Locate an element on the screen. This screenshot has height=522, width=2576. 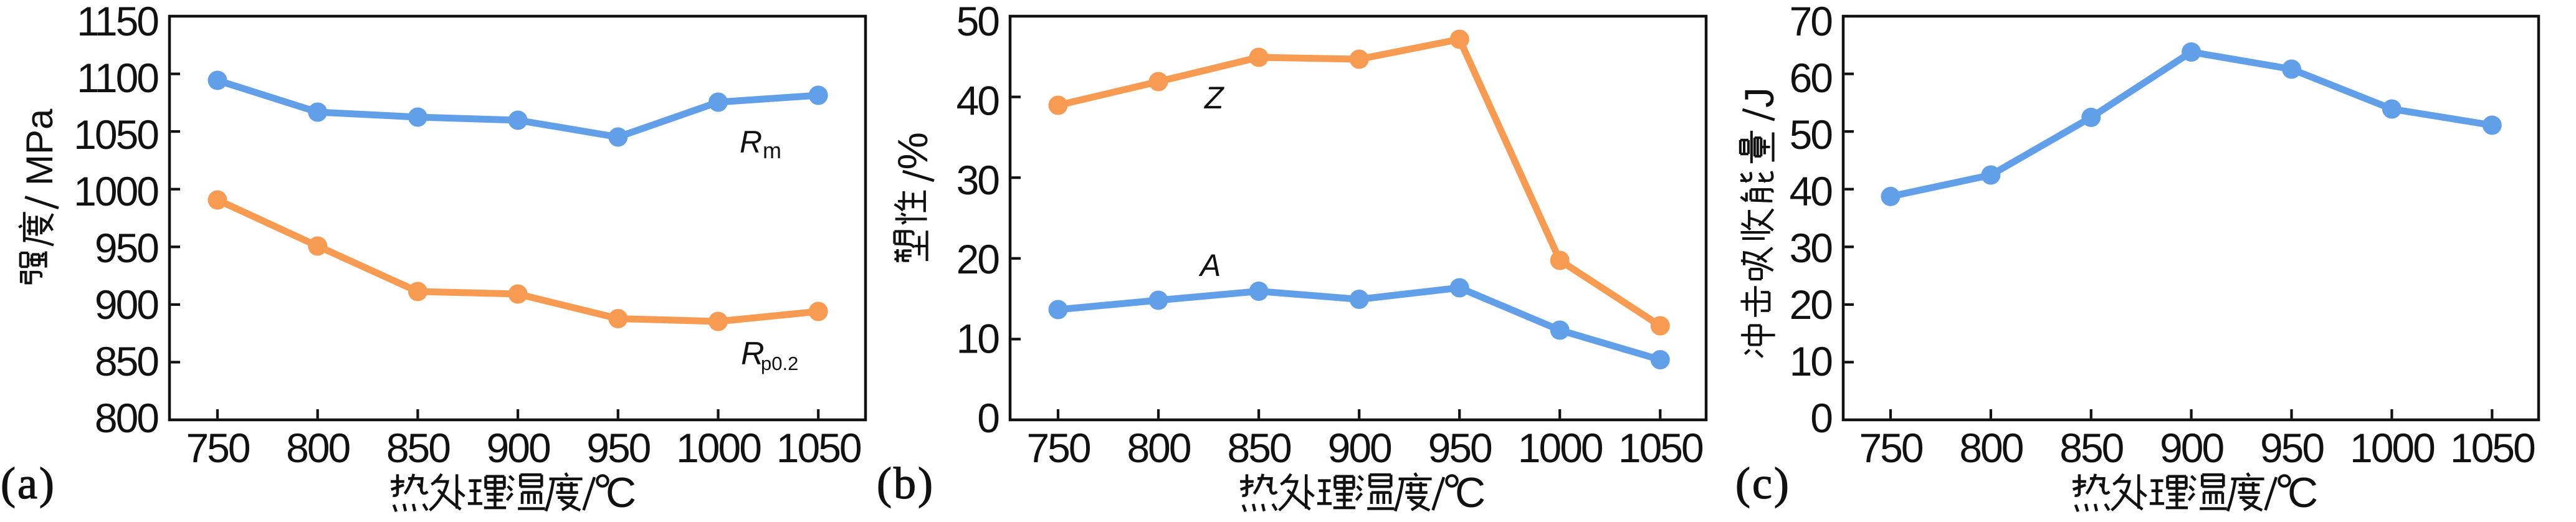
svg-text: m is located at coordinates (772, 150).